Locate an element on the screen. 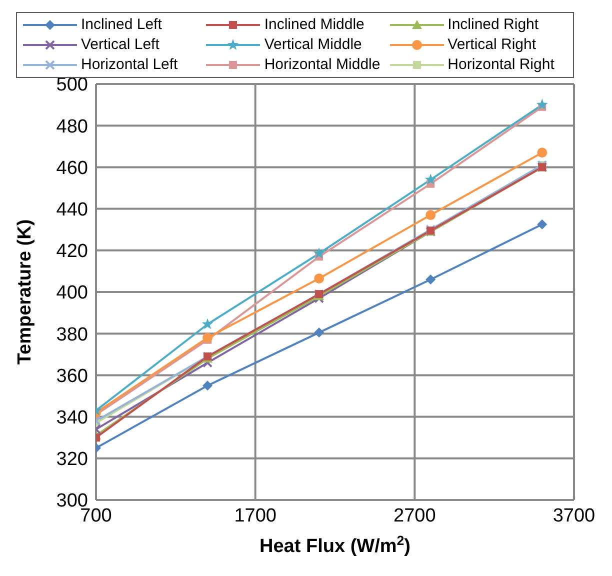  y-tick-label: 320 is located at coordinates (72, 459).